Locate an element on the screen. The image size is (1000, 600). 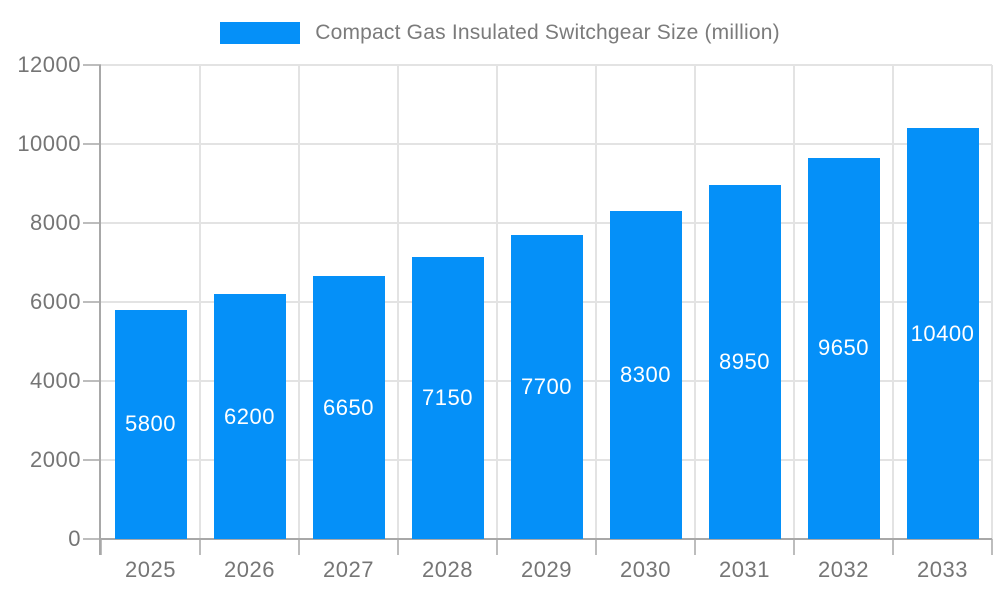
bar-value-label: 9650 is located at coordinates (843, 348).